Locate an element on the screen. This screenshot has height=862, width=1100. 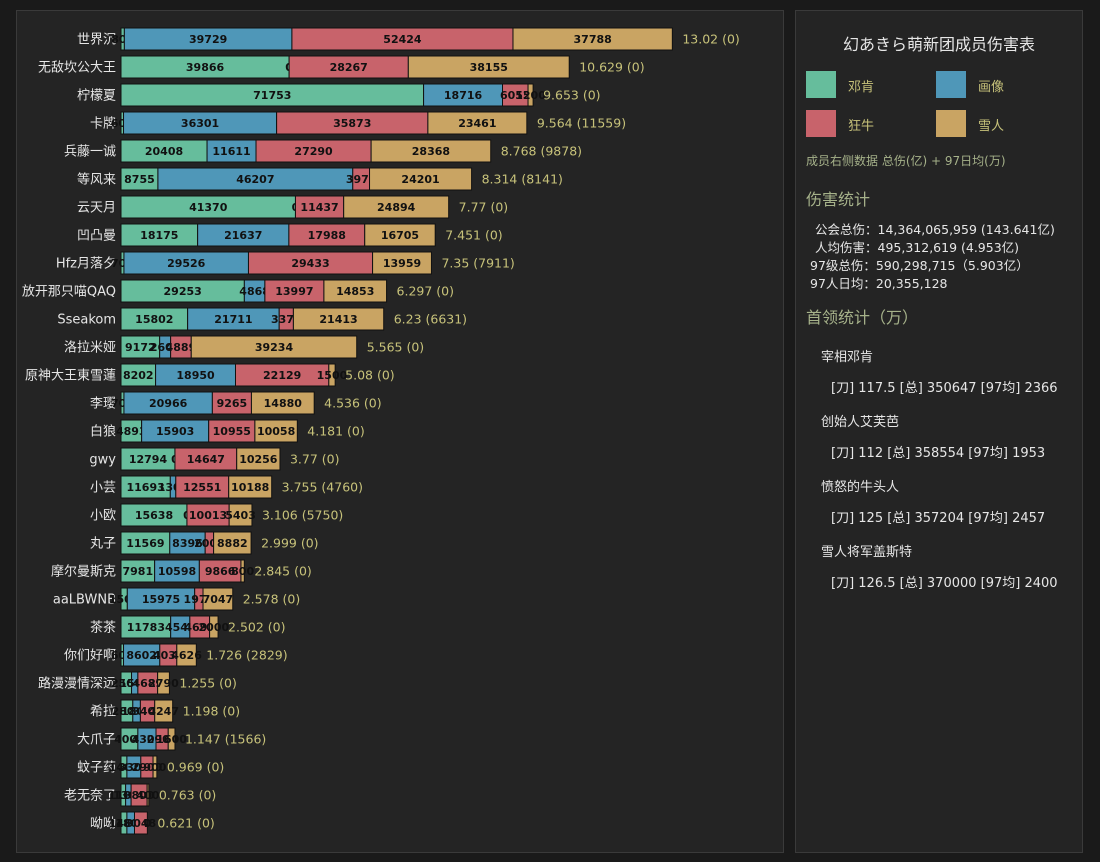
segment-value: 12551 is located at coordinates (202, 487).